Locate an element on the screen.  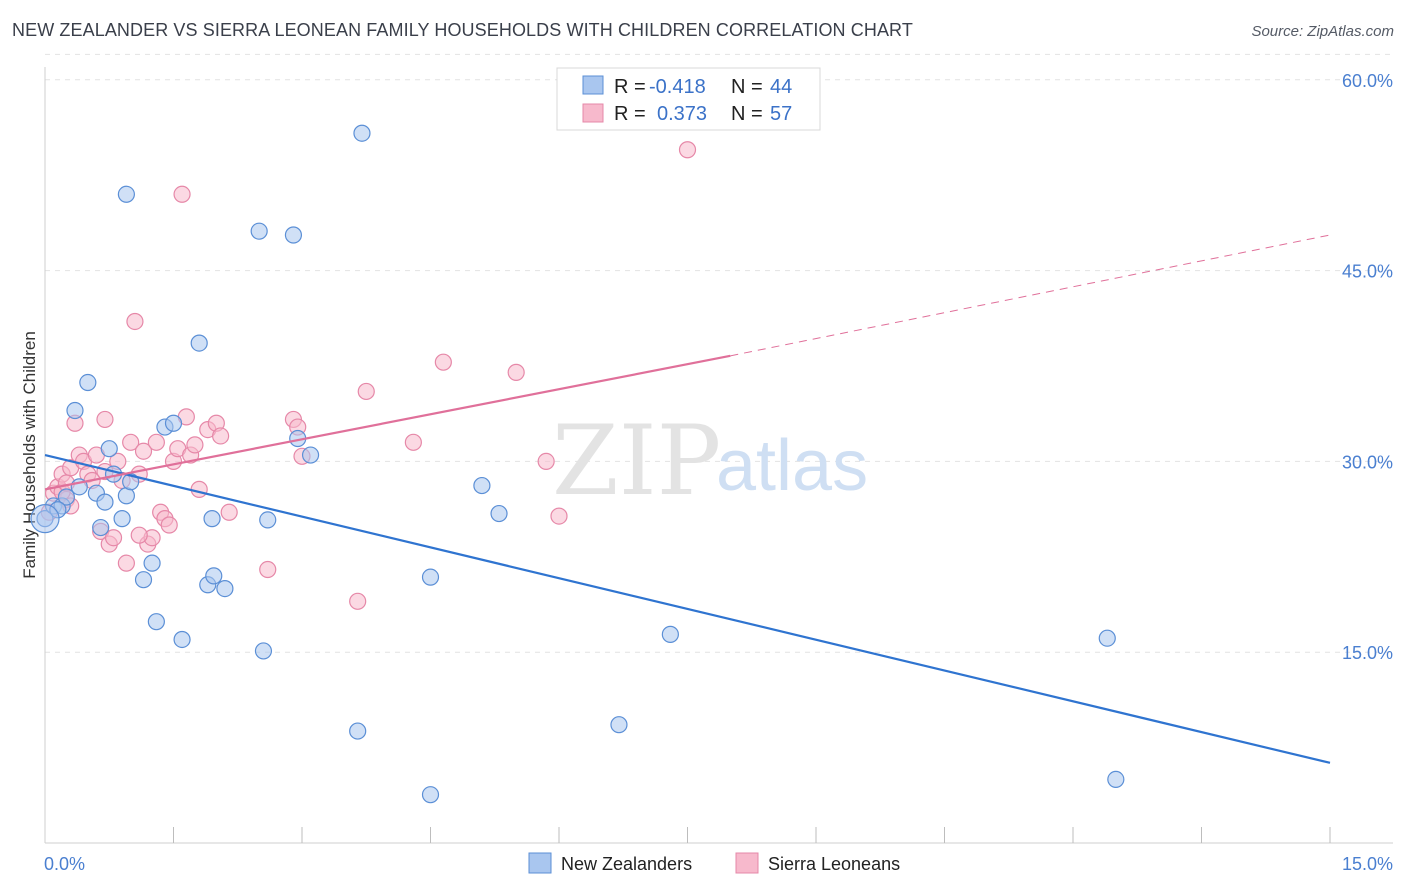
legend-item-new-zealanders: New Zealanders is located at coordinates (626, 864).